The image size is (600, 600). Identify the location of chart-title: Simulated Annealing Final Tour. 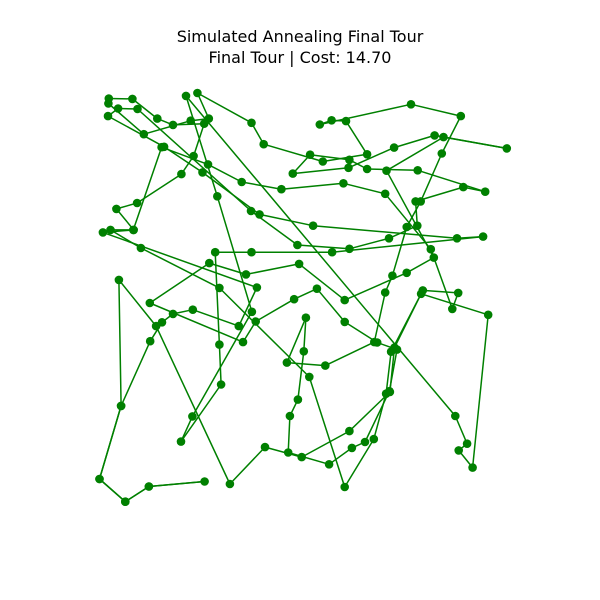
(300, 36).